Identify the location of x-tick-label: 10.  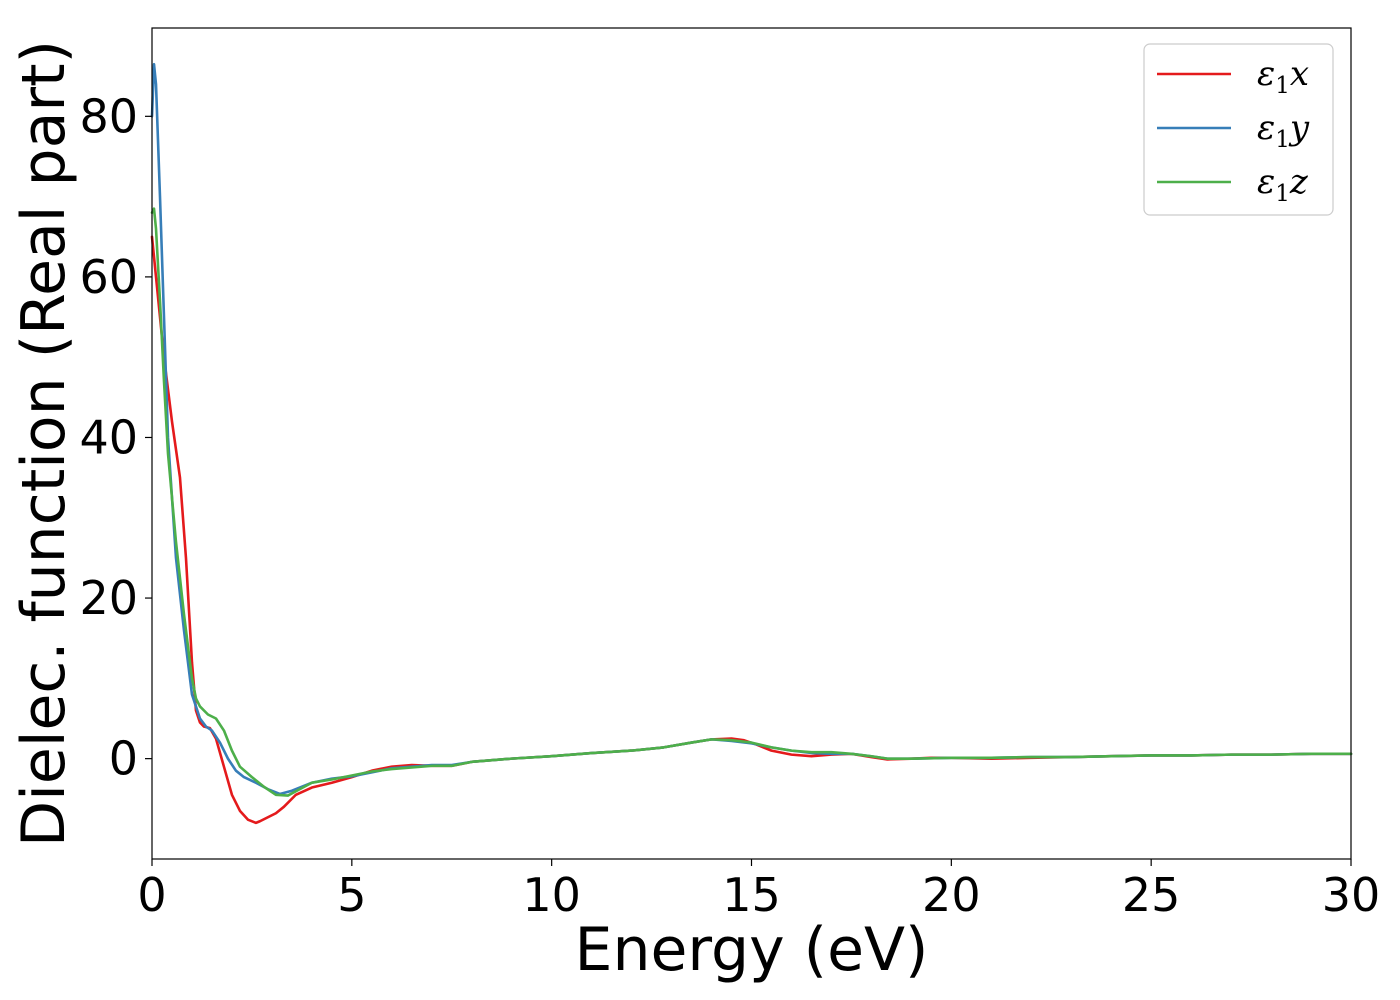
(551, 895).